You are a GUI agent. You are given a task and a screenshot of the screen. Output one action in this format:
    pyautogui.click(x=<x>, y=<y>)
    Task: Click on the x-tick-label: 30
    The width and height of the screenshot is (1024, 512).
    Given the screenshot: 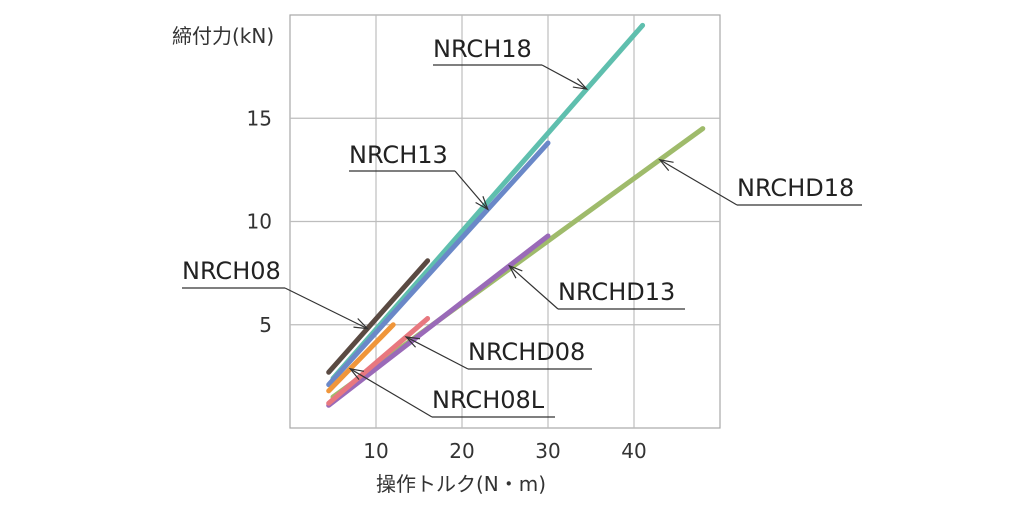 What is the action you would take?
    pyautogui.click(x=547, y=451)
    